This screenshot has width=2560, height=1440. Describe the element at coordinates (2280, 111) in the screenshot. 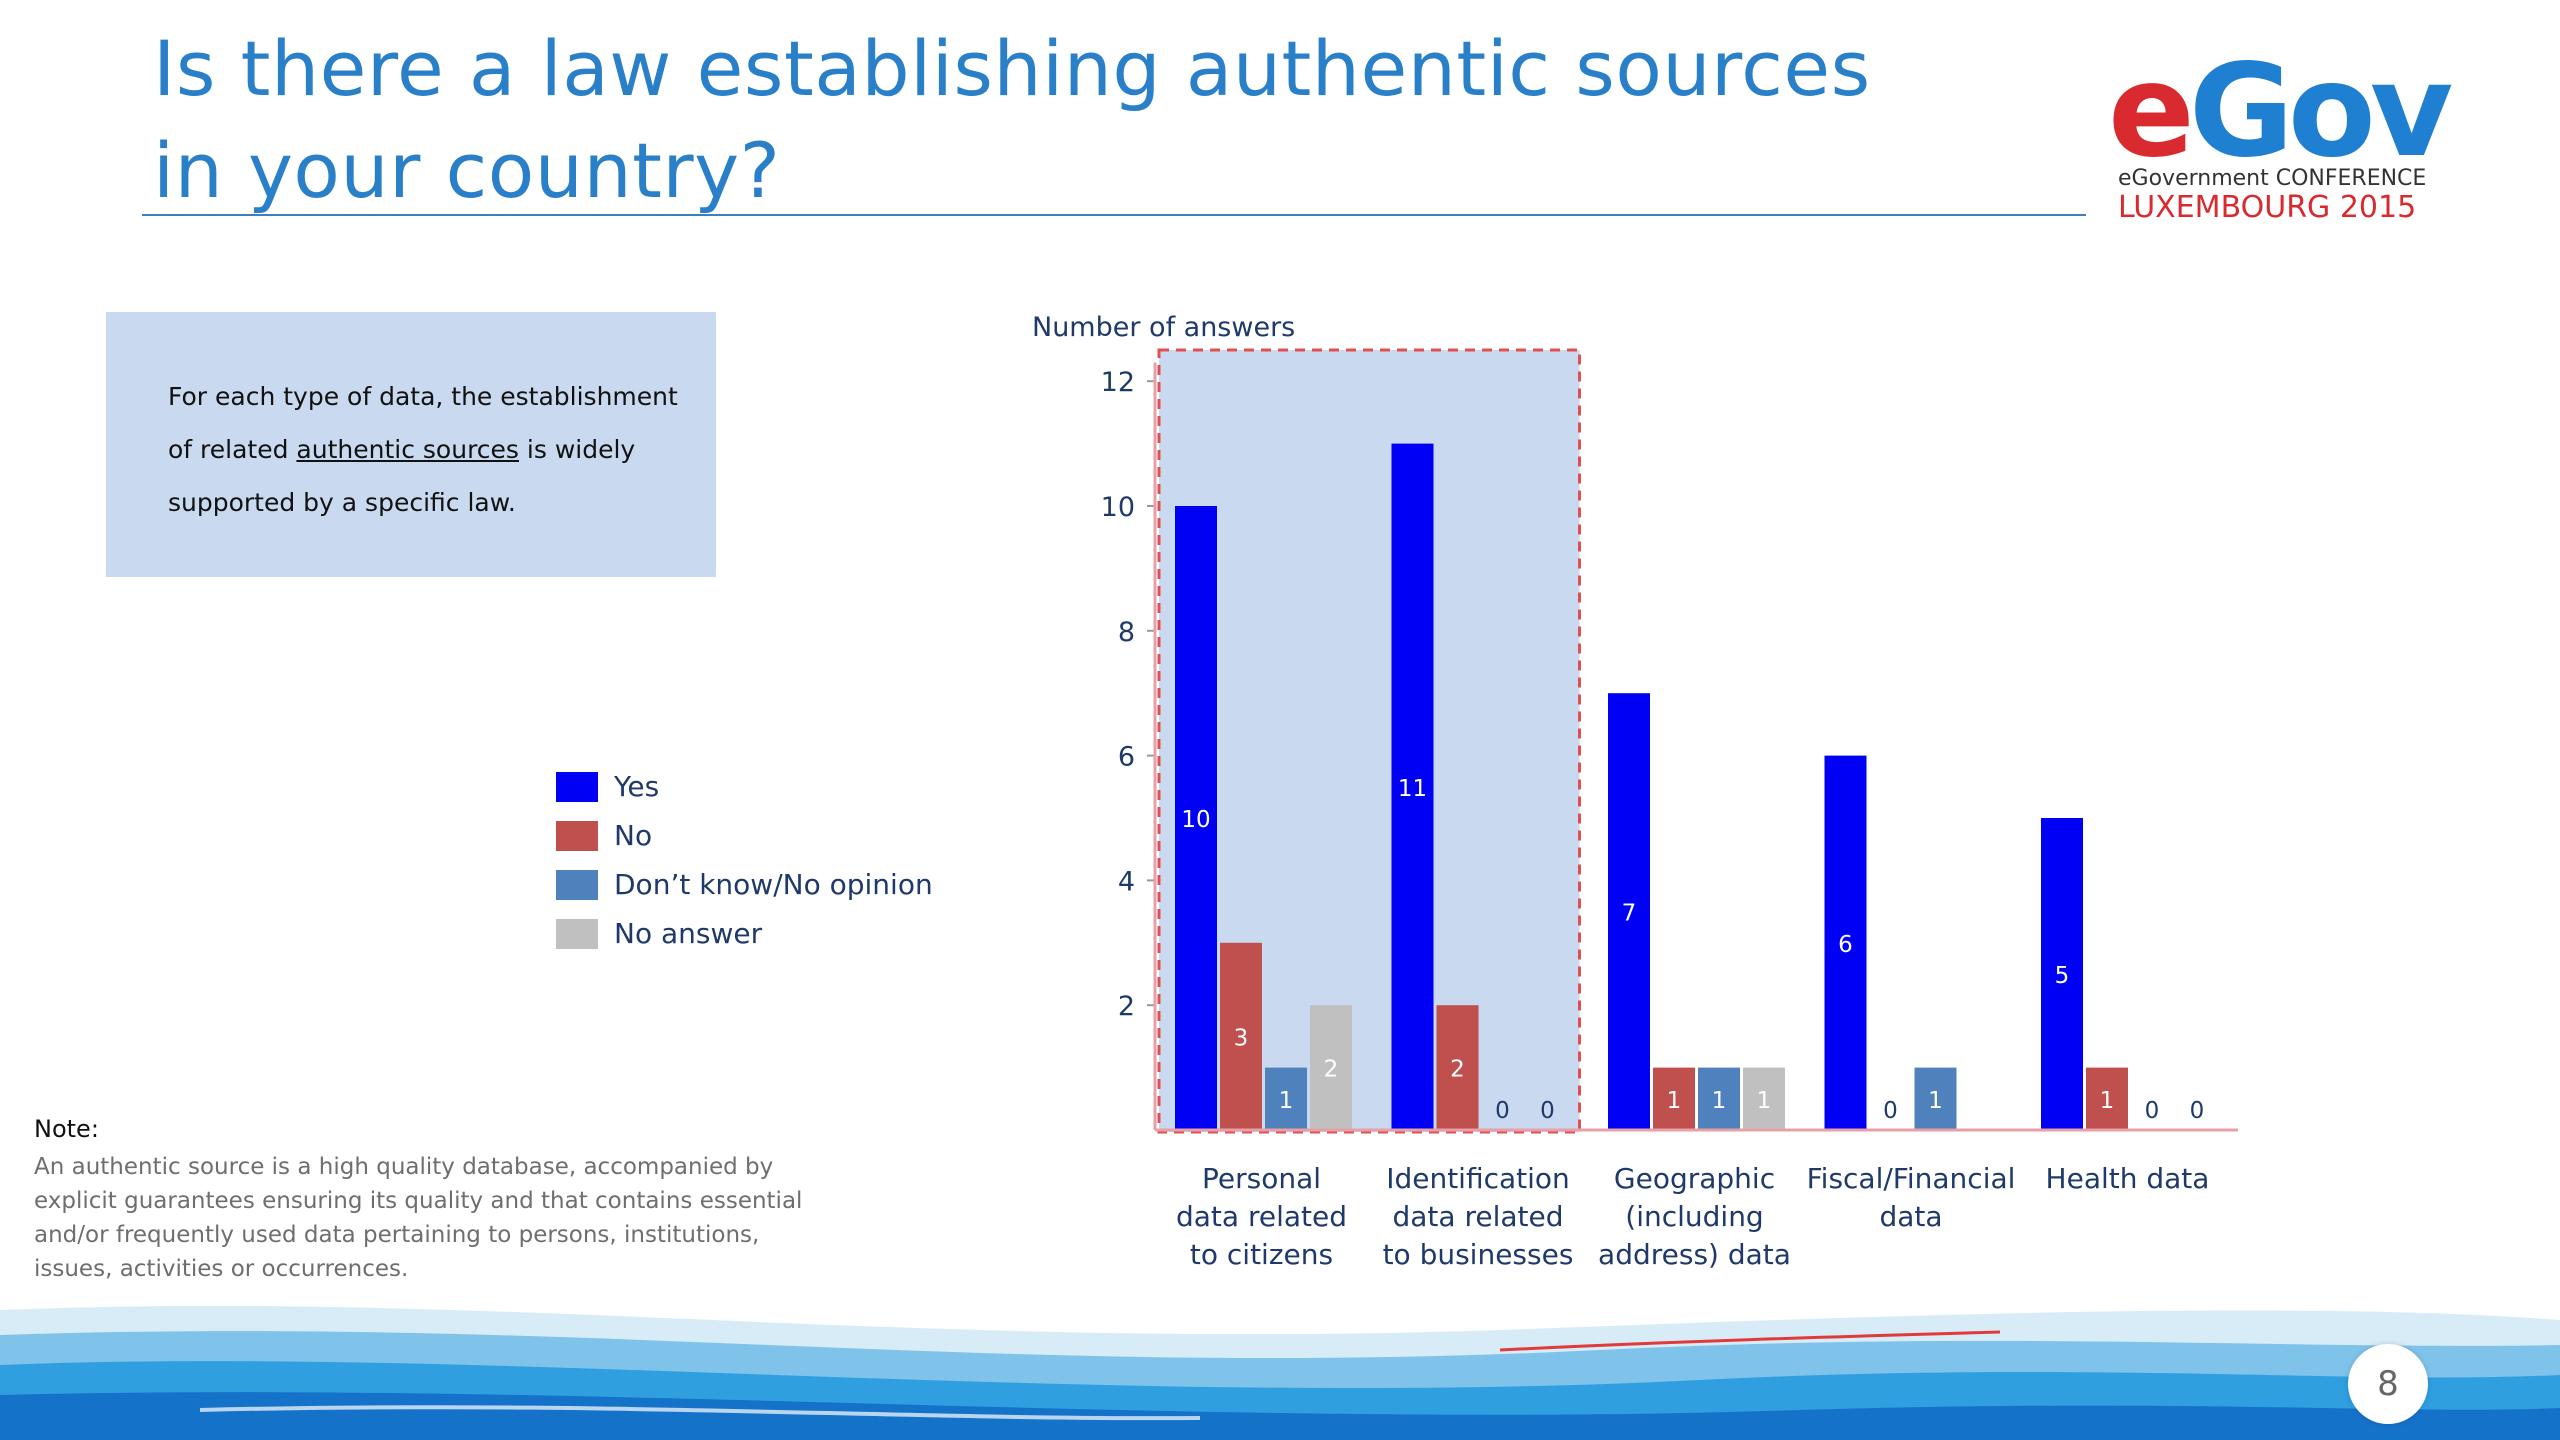

I see `logo-wordmark: eGov` at that location.